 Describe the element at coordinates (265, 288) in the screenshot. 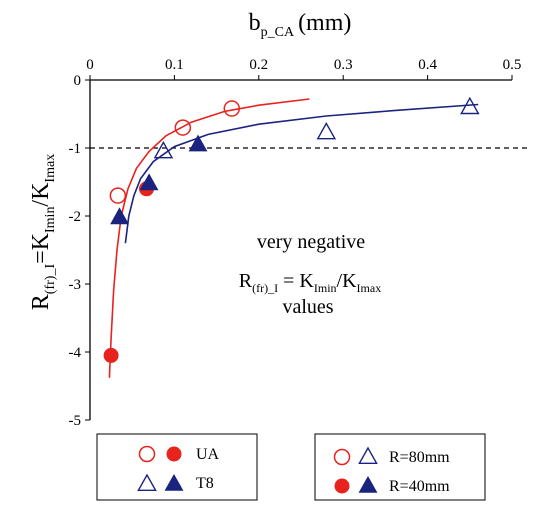

I see `annotation-r-sub: (fr)_I` at that location.